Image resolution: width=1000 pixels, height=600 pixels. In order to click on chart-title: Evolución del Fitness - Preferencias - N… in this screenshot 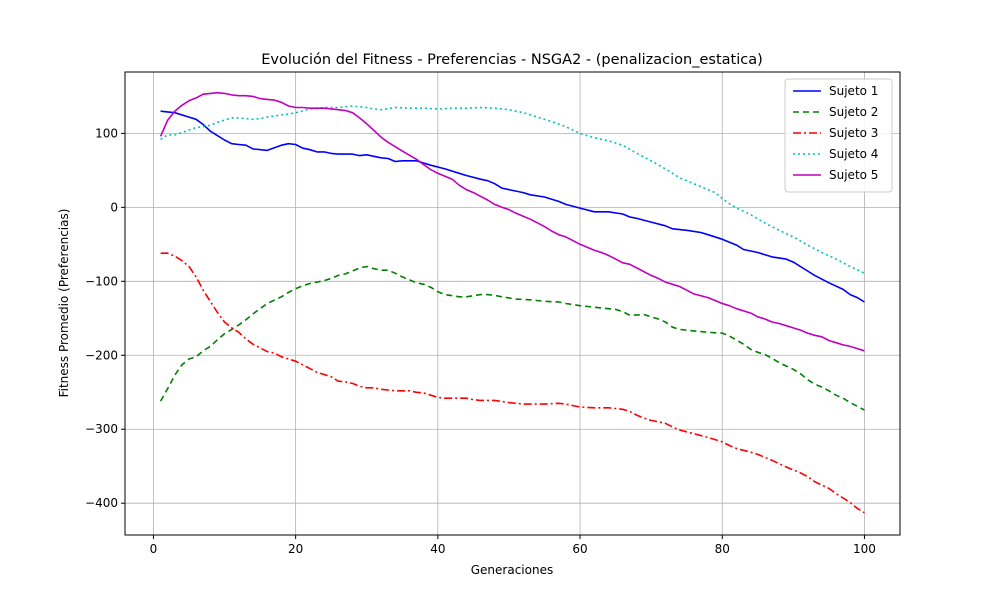, I will do `click(512, 60)`.